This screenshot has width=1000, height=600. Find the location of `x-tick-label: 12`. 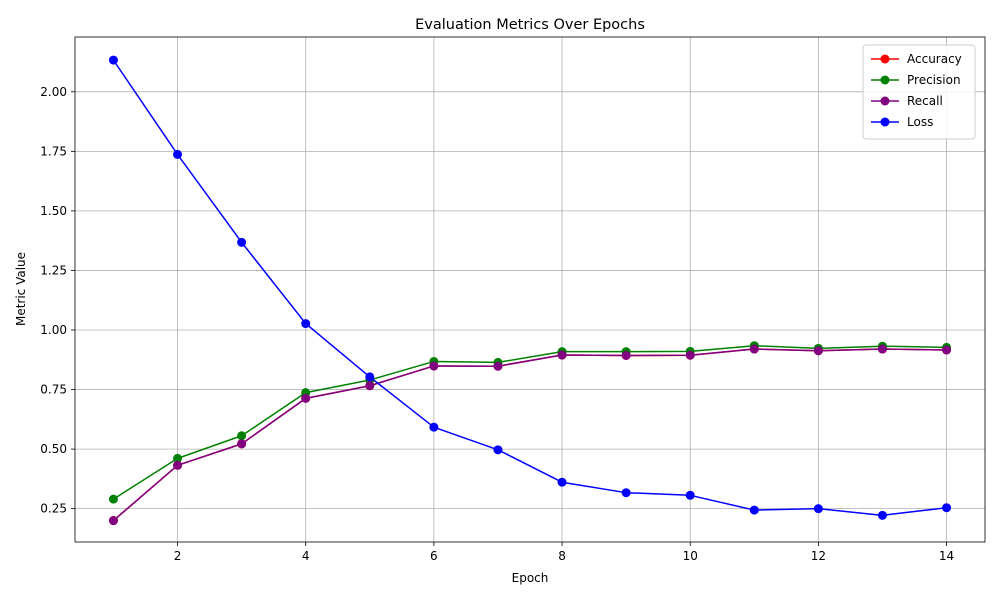

x-tick-label: 12 is located at coordinates (818, 556).